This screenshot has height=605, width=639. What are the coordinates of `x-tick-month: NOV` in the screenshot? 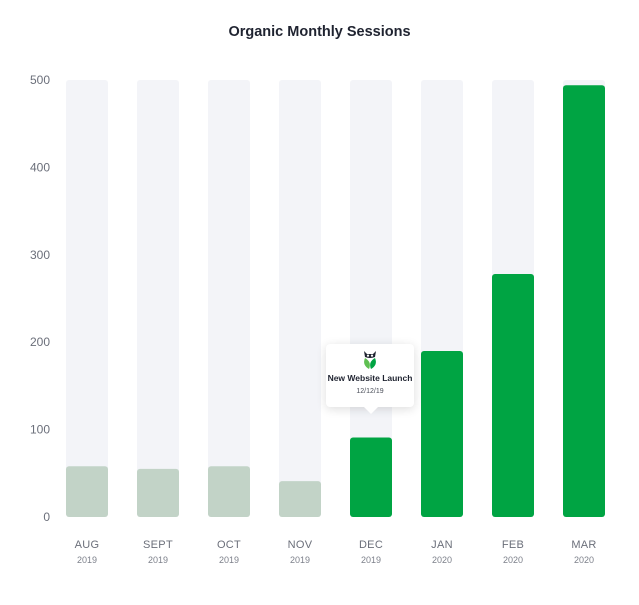 It's located at (300, 545).